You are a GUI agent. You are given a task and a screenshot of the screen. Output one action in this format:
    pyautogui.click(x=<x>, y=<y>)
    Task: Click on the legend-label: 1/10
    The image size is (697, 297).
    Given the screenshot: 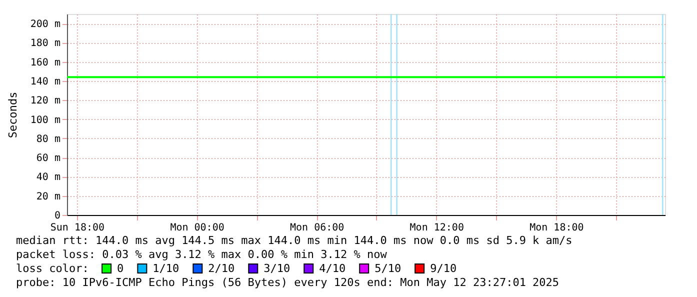 What is the action you would take?
    pyautogui.click(x=166, y=268)
    